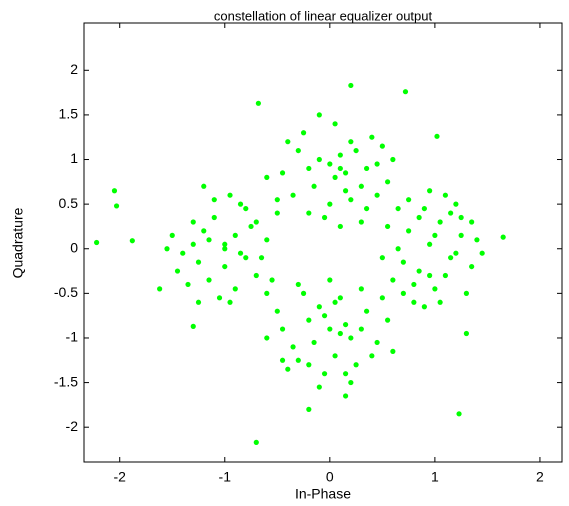  What do you see at coordinates (74, 158) in the screenshot?
I see `y-tick-label: 1` at bounding box center [74, 158].